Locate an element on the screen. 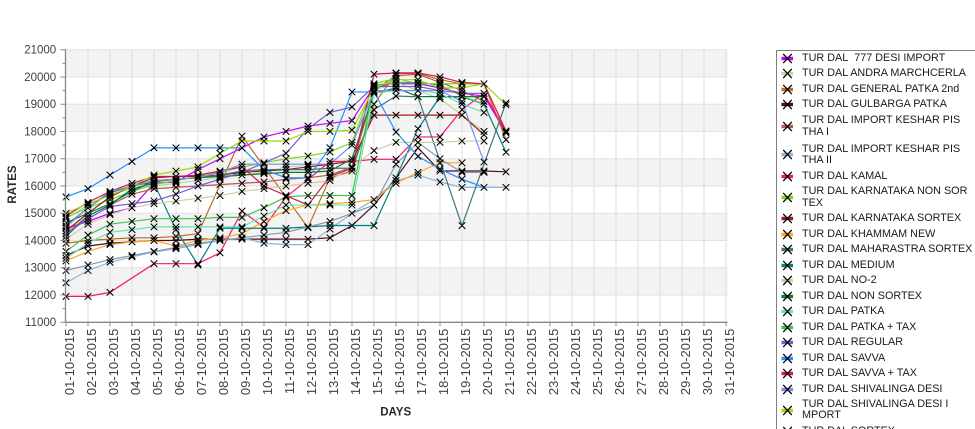  svg-text: 30-10-2015 is located at coordinates (707, 362).